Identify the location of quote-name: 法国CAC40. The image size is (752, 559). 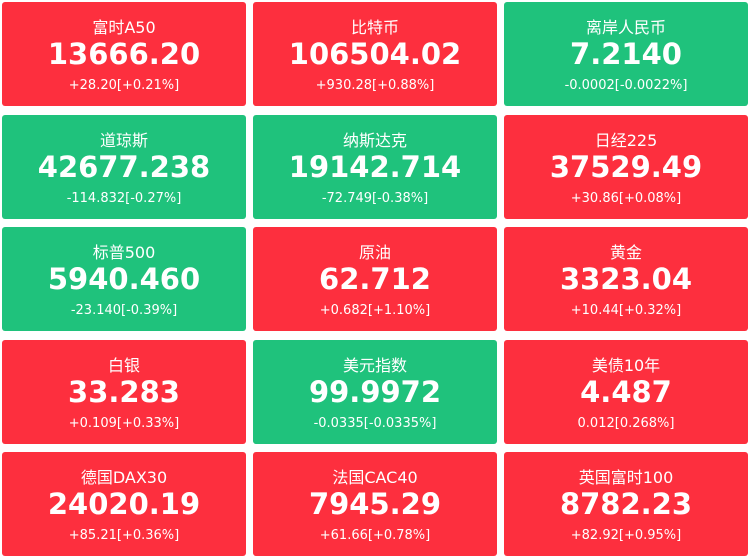
(375, 477).